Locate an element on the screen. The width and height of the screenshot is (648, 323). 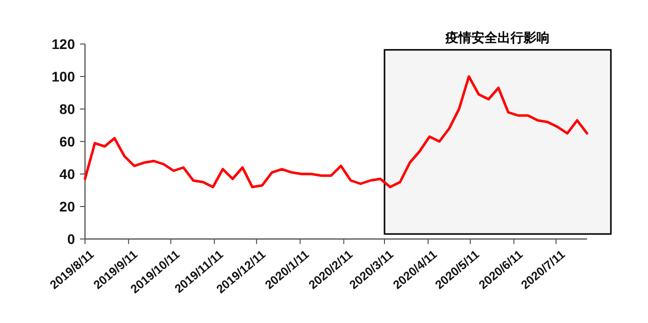
y-tick-label: 20 is located at coordinates (67, 206).